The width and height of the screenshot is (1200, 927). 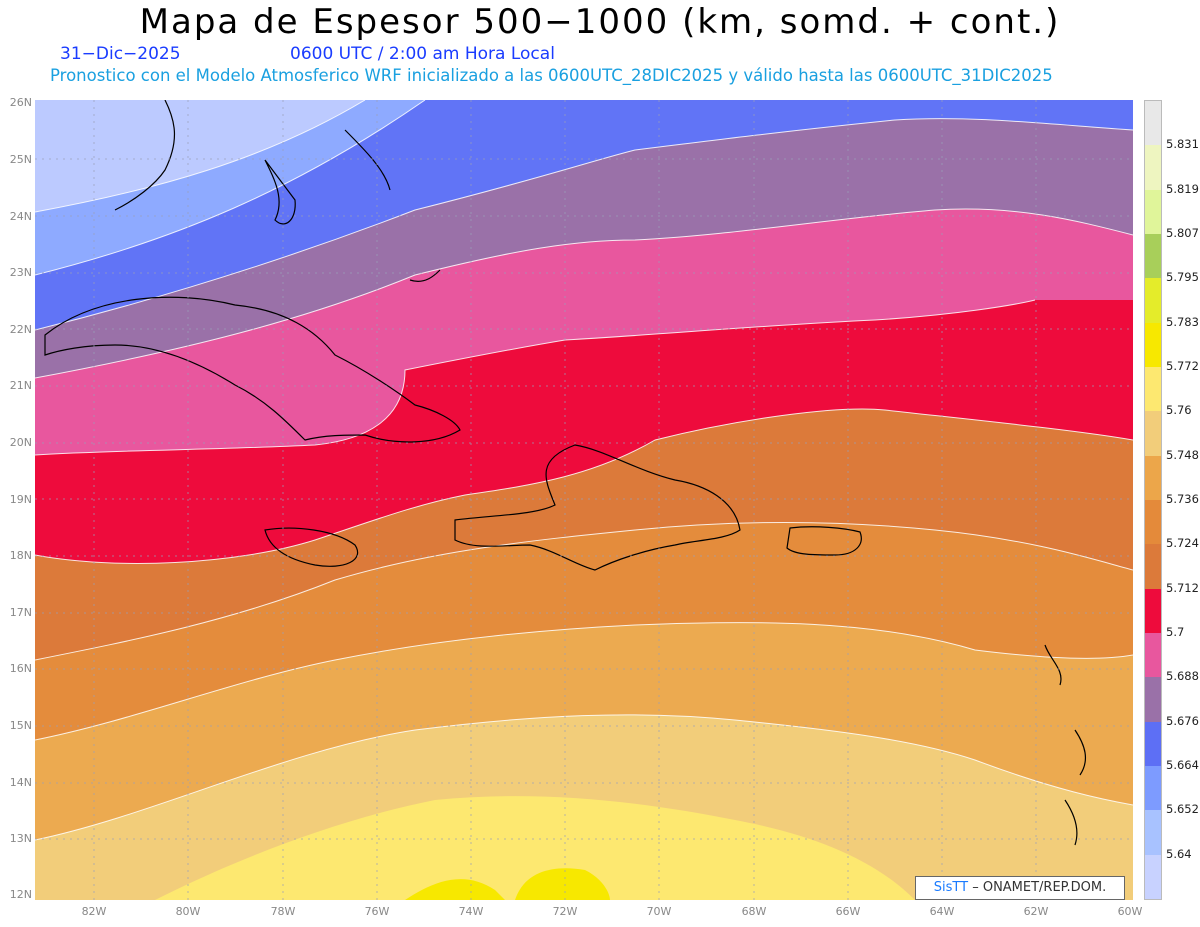 I want to click on lon-label-64w: 64W, so click(x=942, y=911).